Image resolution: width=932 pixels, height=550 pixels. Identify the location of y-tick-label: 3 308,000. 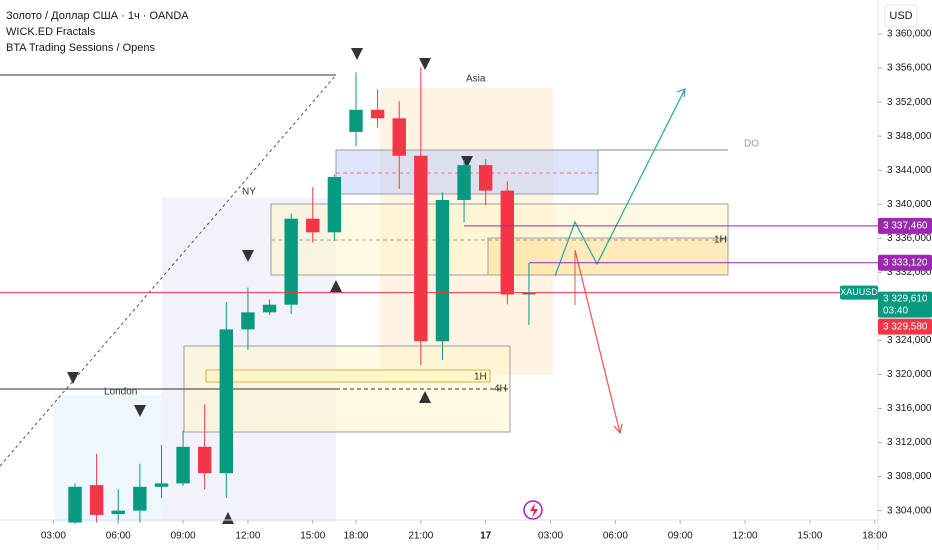
(909, 476).